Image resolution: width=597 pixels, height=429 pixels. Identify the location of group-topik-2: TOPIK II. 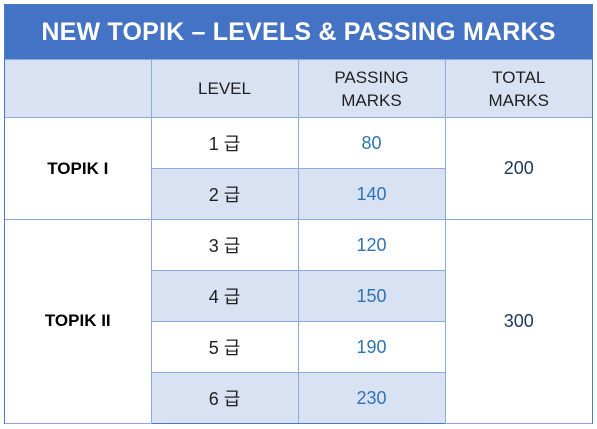
(78, 321).